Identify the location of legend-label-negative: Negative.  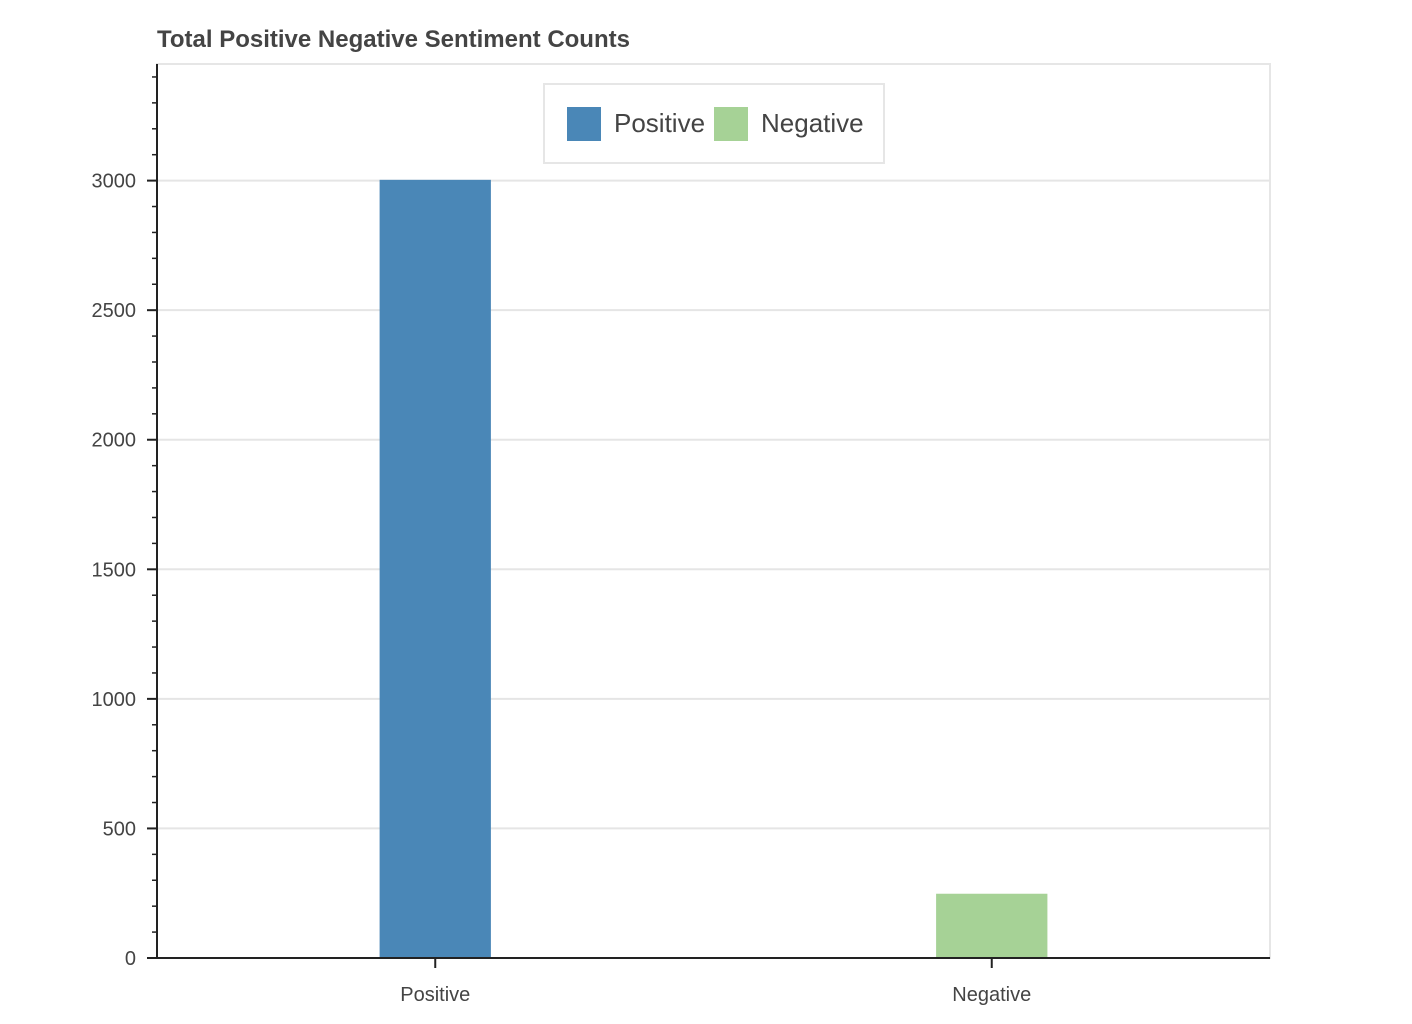
(812, 123).